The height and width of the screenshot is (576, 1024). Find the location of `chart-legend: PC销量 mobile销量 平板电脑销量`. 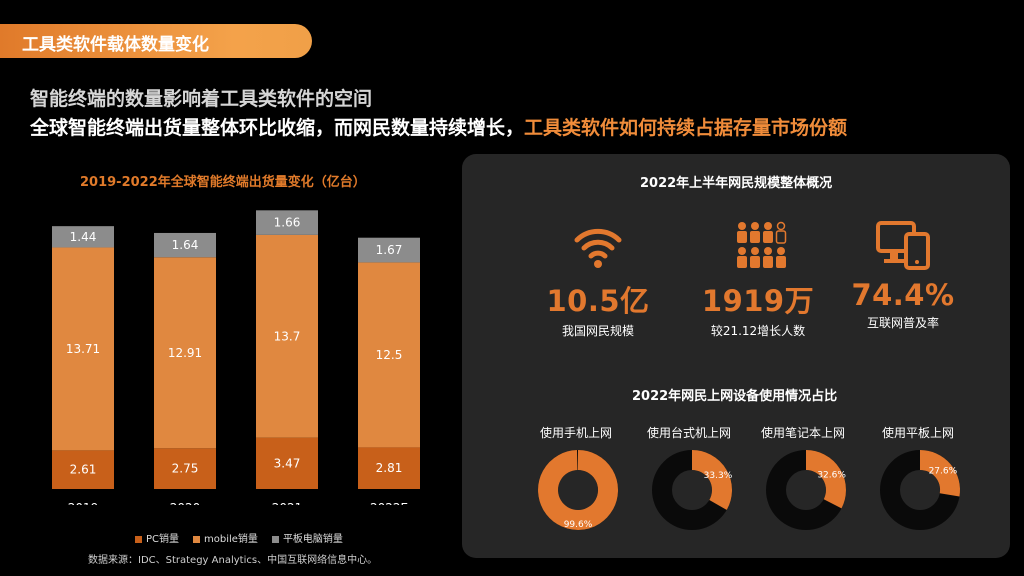

chart-legend: PC销量 mobile销量 平板电脑销量 is located at coordinates (239, 537).